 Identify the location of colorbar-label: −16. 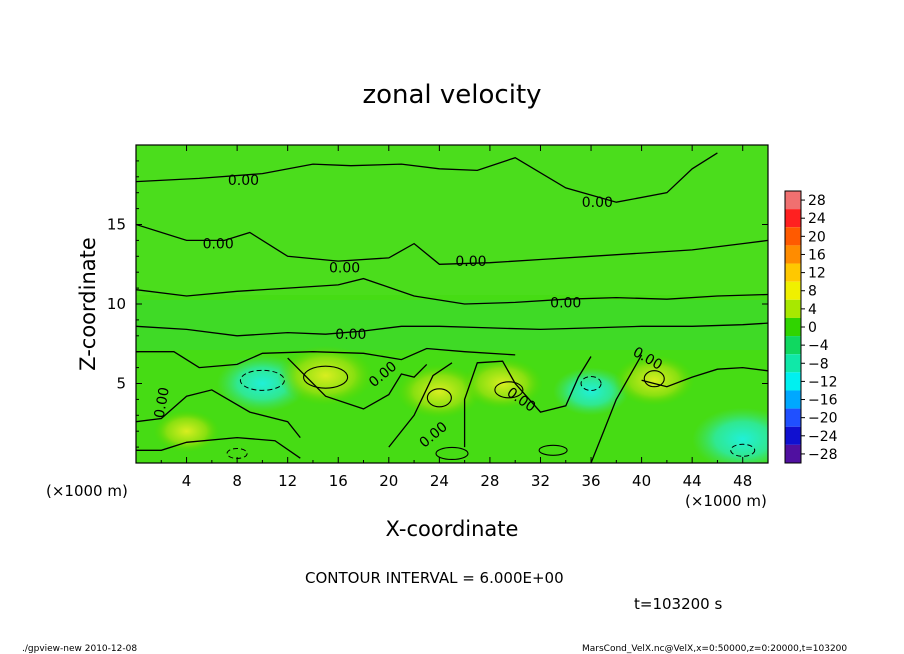
(823, 401).